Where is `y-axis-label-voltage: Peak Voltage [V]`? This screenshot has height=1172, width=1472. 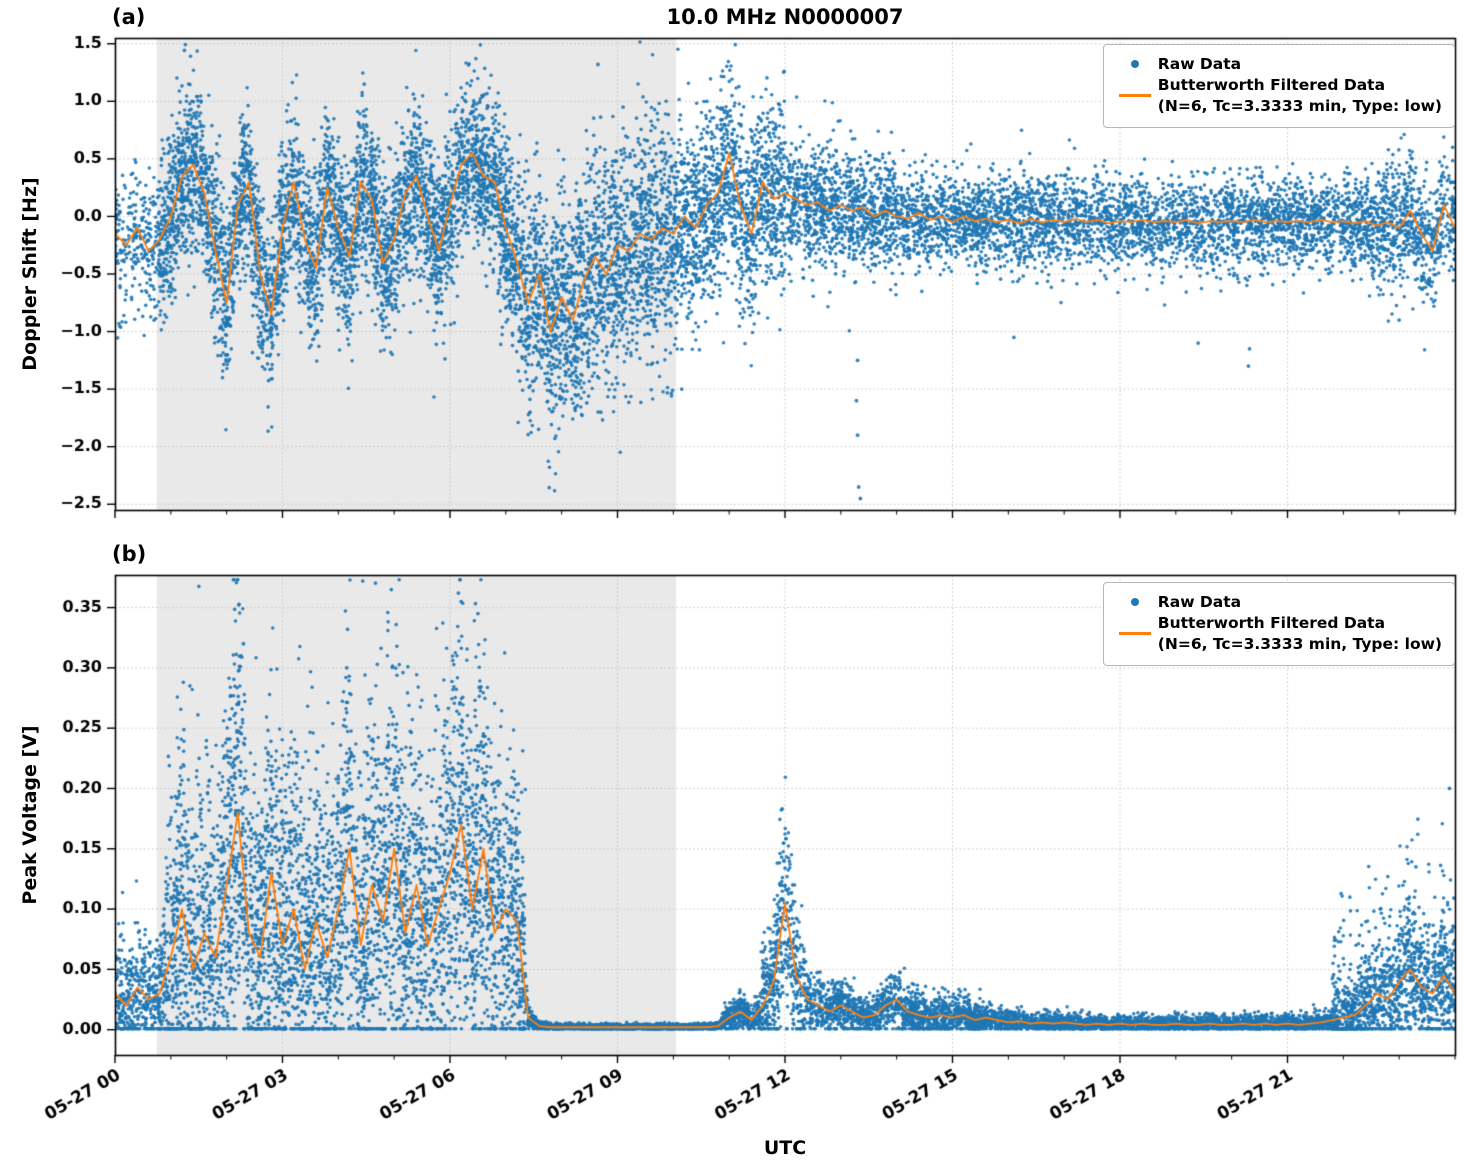
y-axis-label-voltage: Peak Voltage [V] is located at coordinates (30, 815).